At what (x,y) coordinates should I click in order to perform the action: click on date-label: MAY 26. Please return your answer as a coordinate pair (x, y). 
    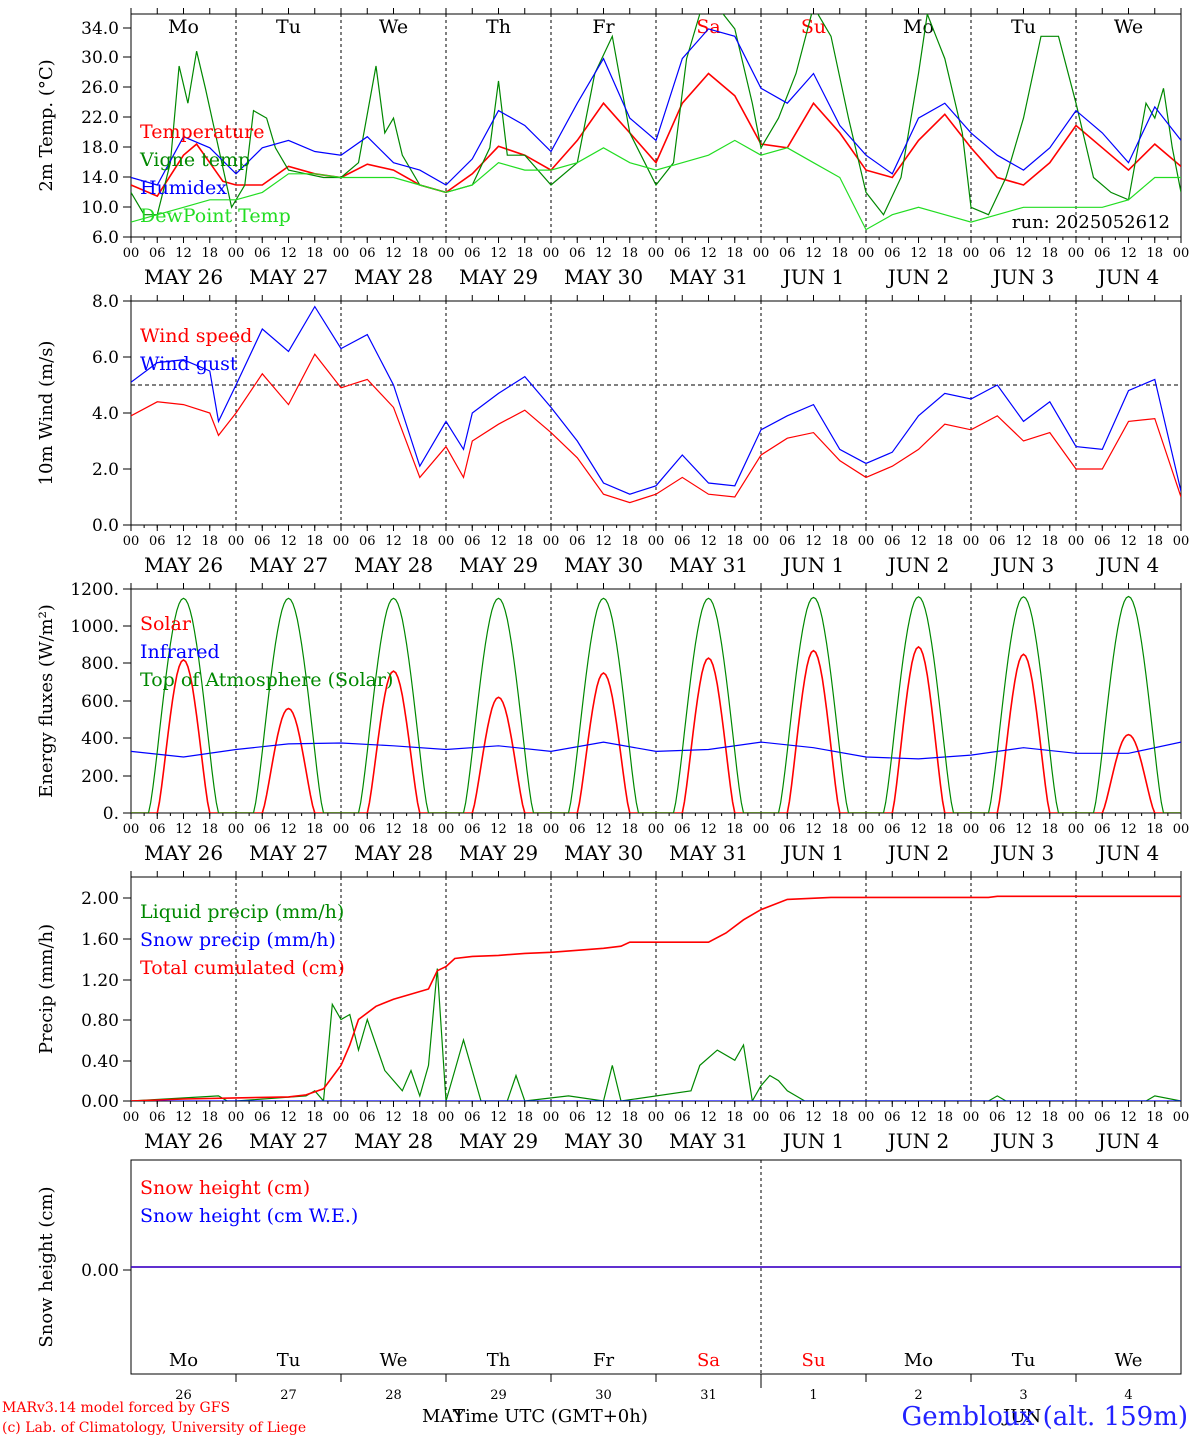
    Looking at the image, I should click on (183, 1141).